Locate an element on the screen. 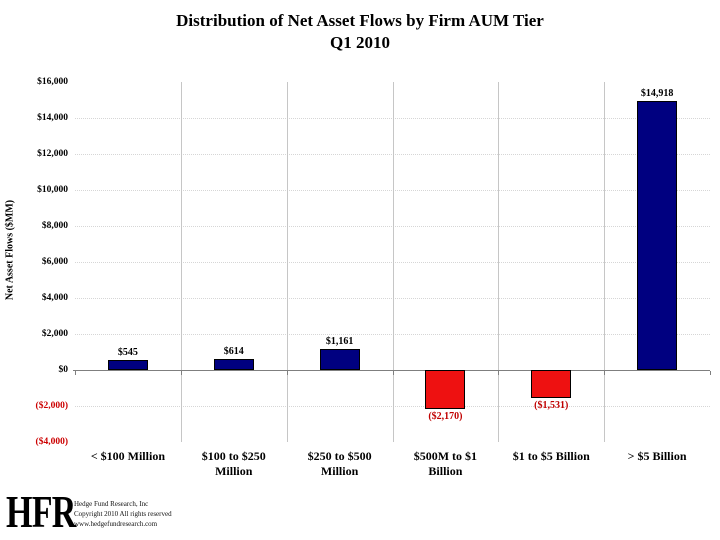 This screenshot has height=540, width=720. x-axis-category-label: $500M to $1 Billion is located at coordinates (445, 463).